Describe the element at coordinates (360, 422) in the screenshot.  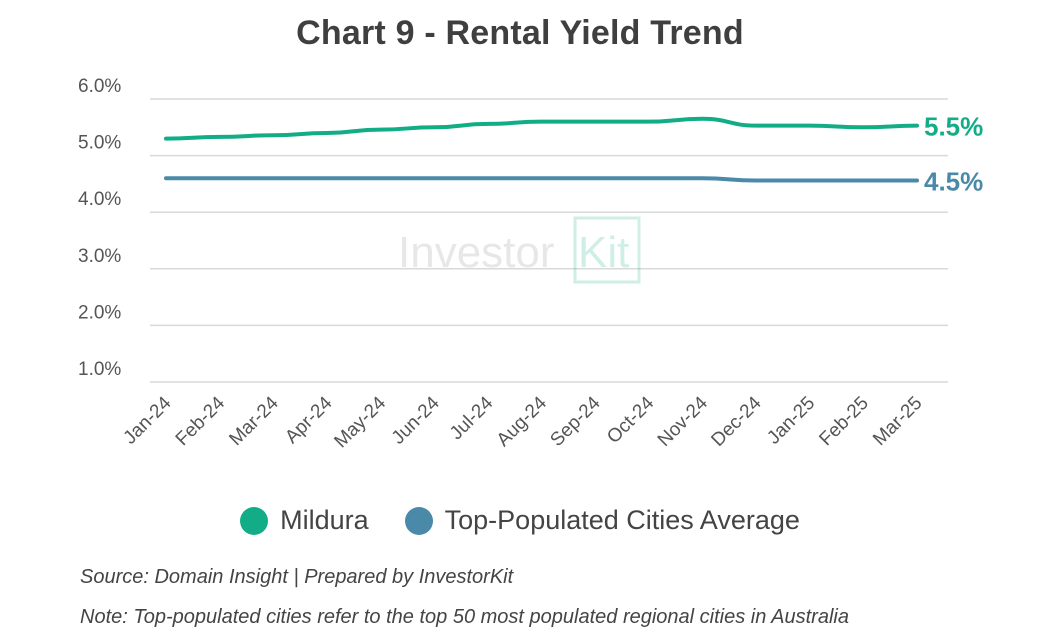
I see `x-tick-label: May-24` at that location.